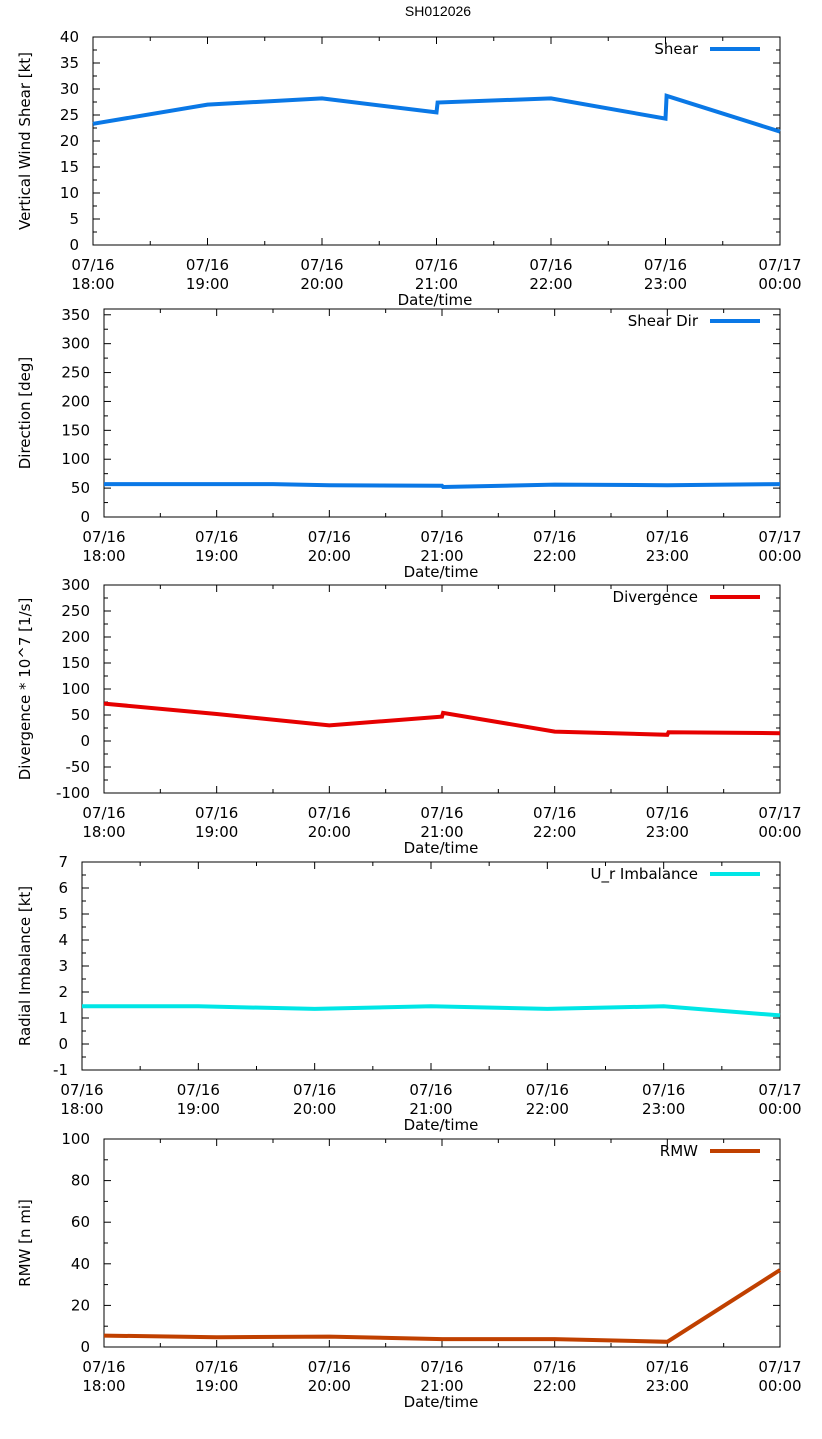 The image size is (822, 1439). I want to click on y-tick-label: 2, so click(63, 992).